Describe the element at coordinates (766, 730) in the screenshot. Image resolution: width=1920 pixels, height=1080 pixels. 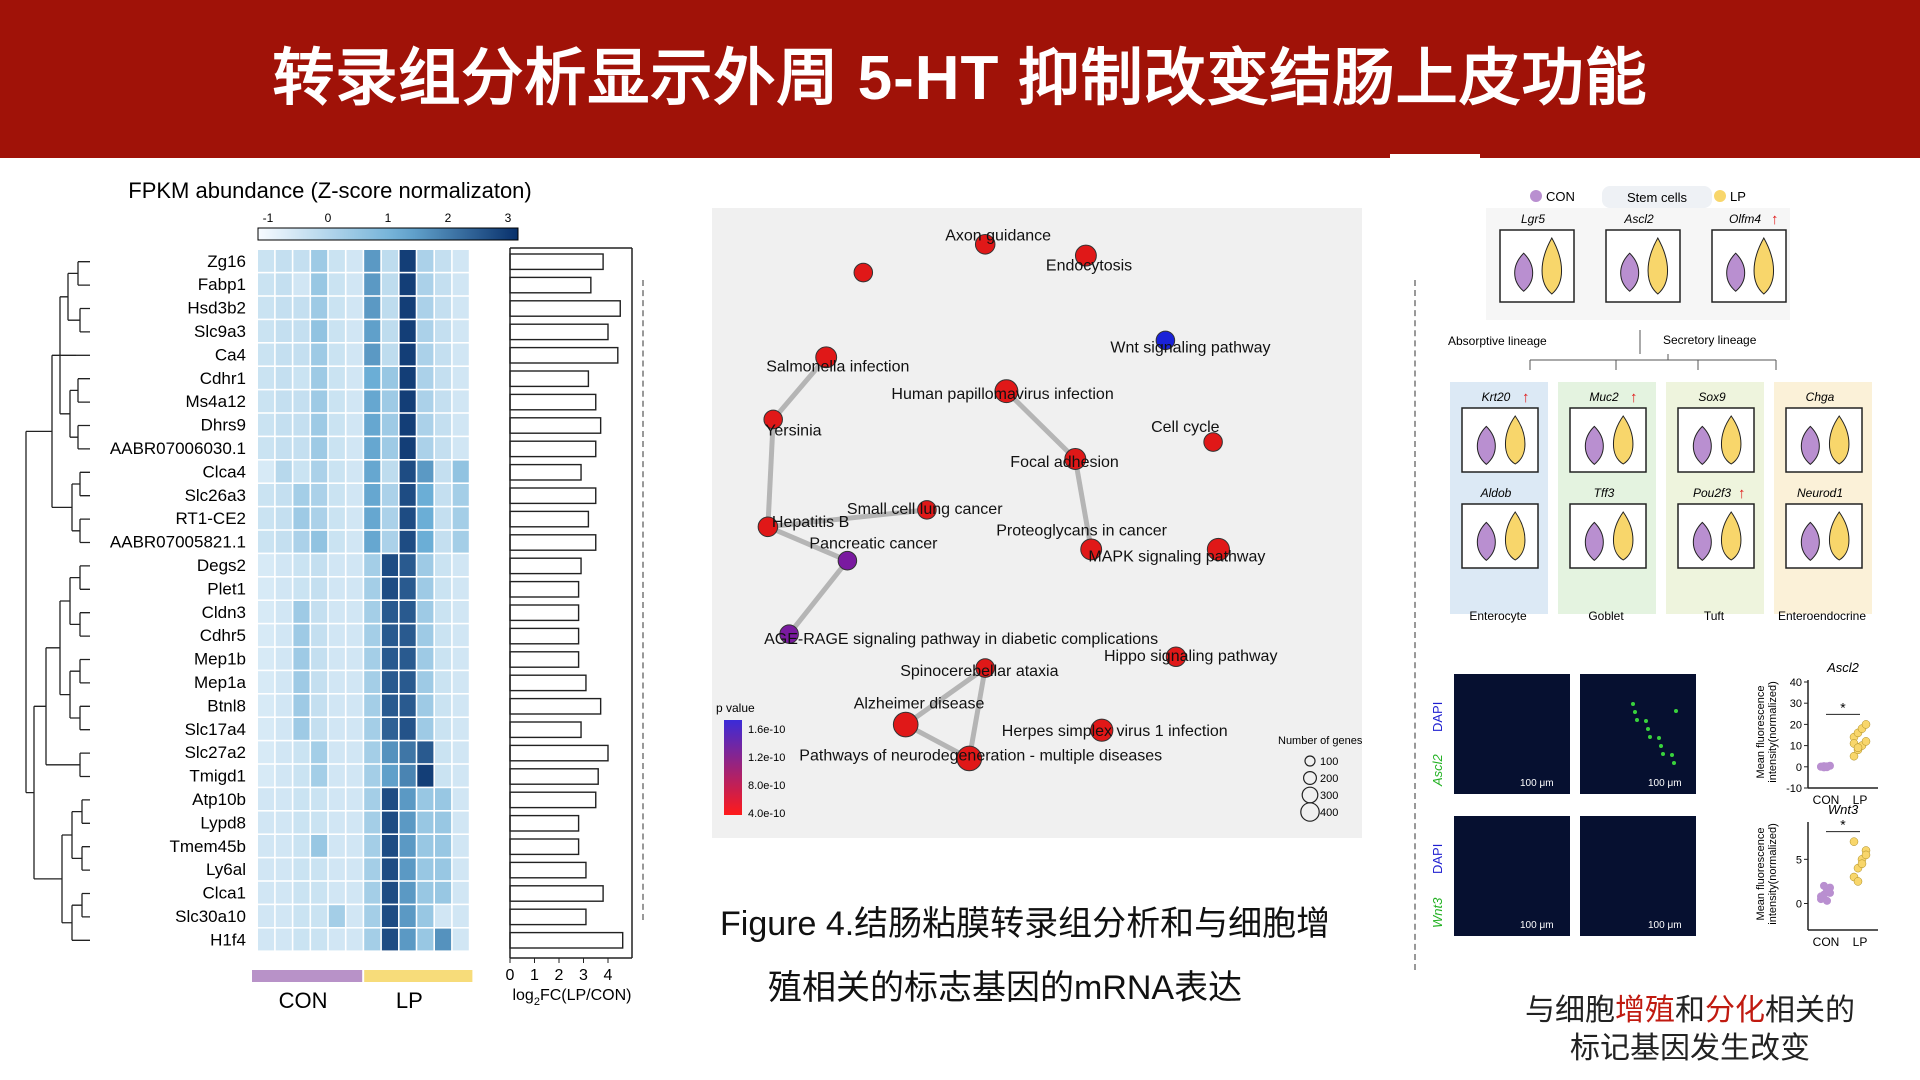
I see `pvalue-tick-label: 1.6e-10` at that location.